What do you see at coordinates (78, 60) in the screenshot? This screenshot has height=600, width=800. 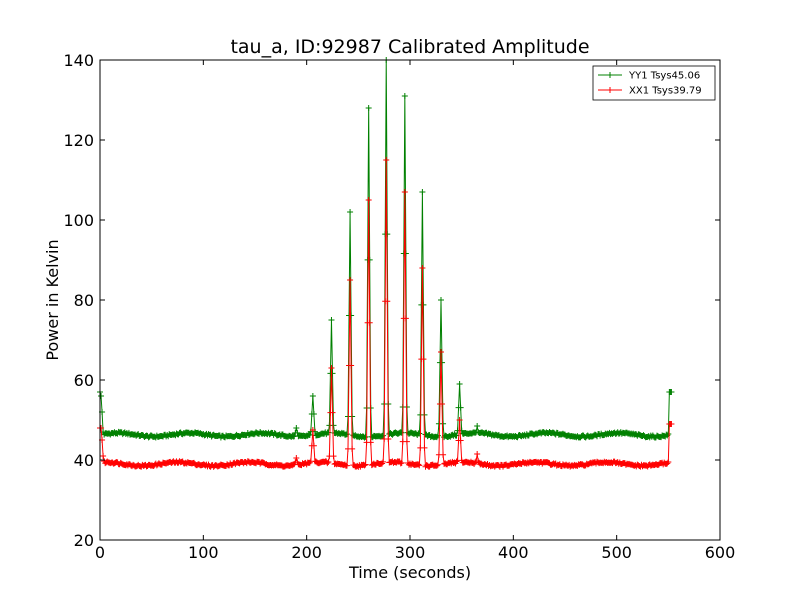 I see `y-tick-label: 140` at bounding box center [78, 60].